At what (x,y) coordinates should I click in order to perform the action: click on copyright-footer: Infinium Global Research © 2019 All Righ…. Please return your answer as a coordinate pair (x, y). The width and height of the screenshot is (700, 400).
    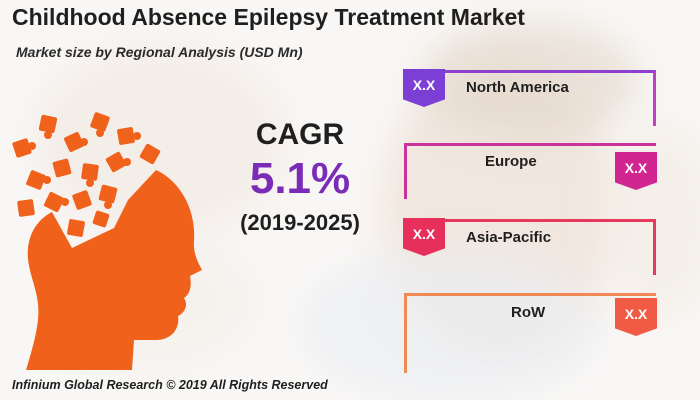
    Looking at the image, I should click on (170, 385).